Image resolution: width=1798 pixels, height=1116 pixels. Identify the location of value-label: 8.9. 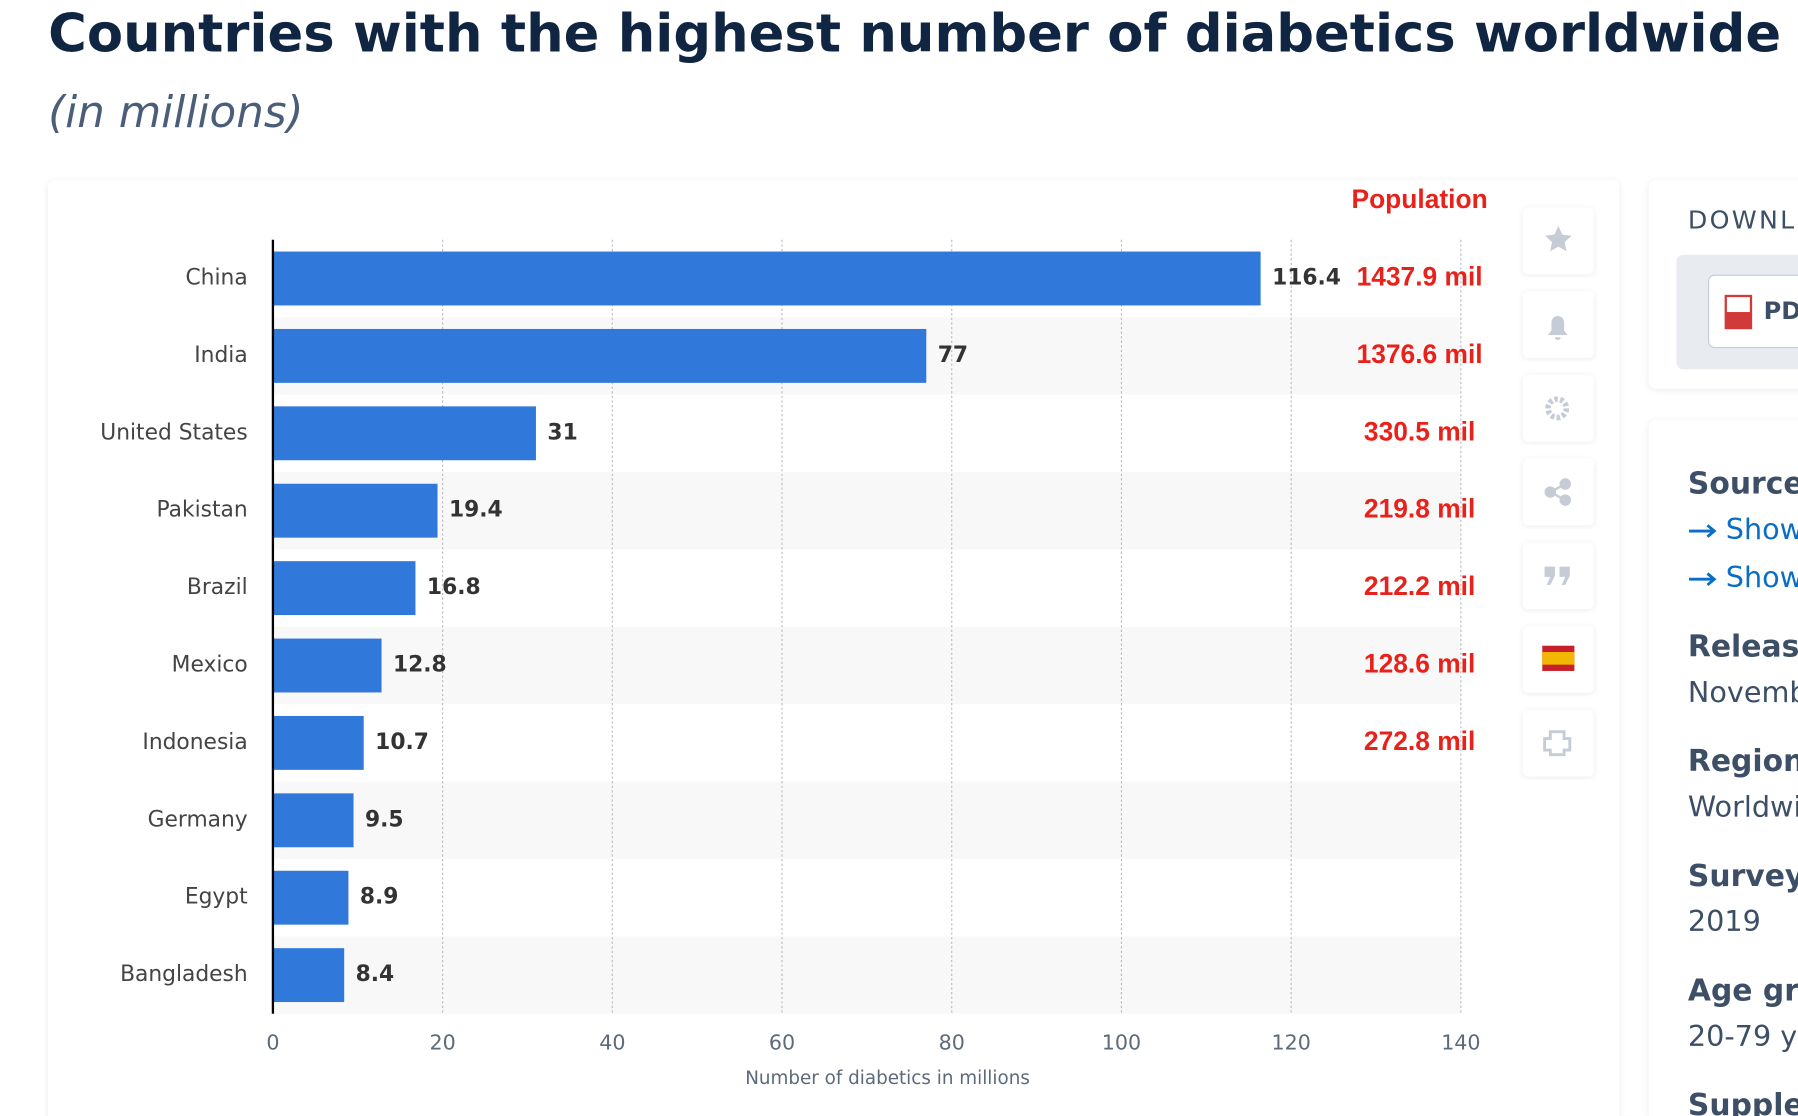
(379, 897).